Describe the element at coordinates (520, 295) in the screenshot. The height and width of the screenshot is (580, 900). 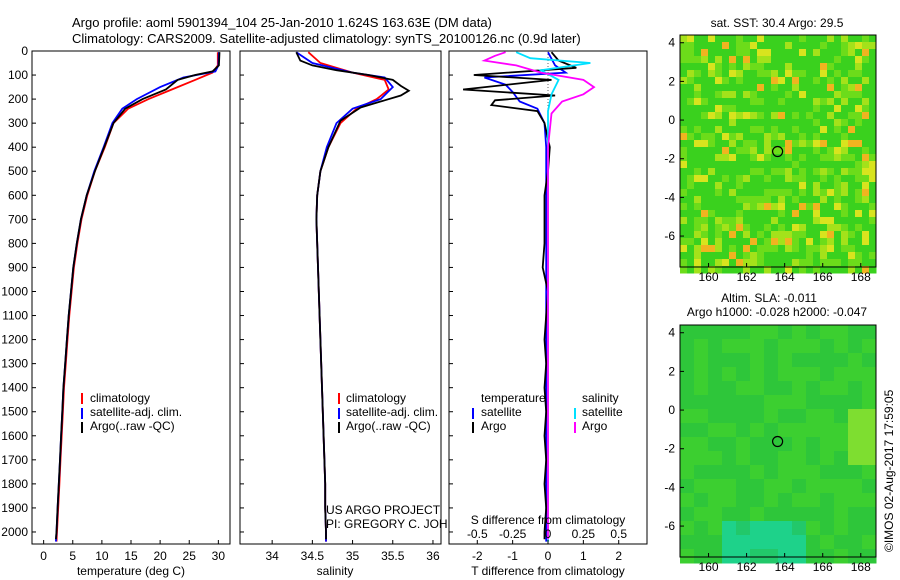
I see `series-line-temperature-argo` at that location.